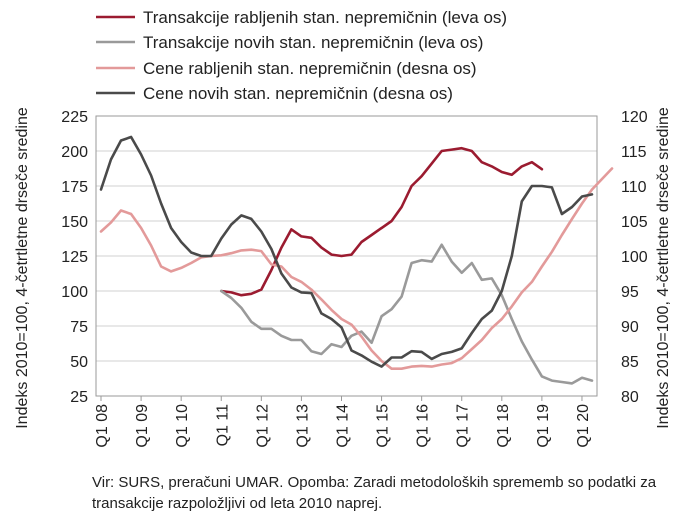 The height and width of the screenshot is (530, 681). What do you see at coordinates (383, 426) in the screenshot?
I see `x-tick-label-7: Q1 15` at bounding box center [383, 426].